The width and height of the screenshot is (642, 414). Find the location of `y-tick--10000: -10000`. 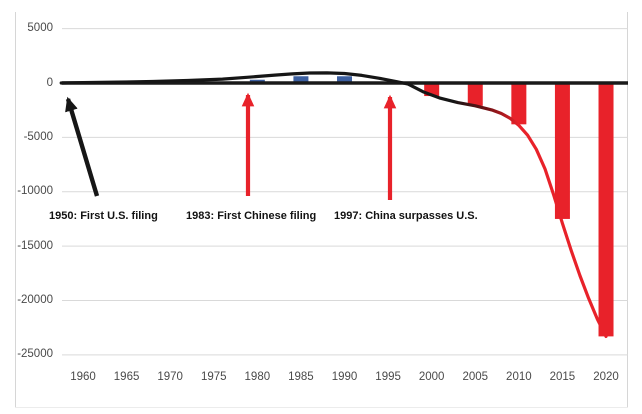

y-tick--10000: -10000 is located at coordinates (35, 191).